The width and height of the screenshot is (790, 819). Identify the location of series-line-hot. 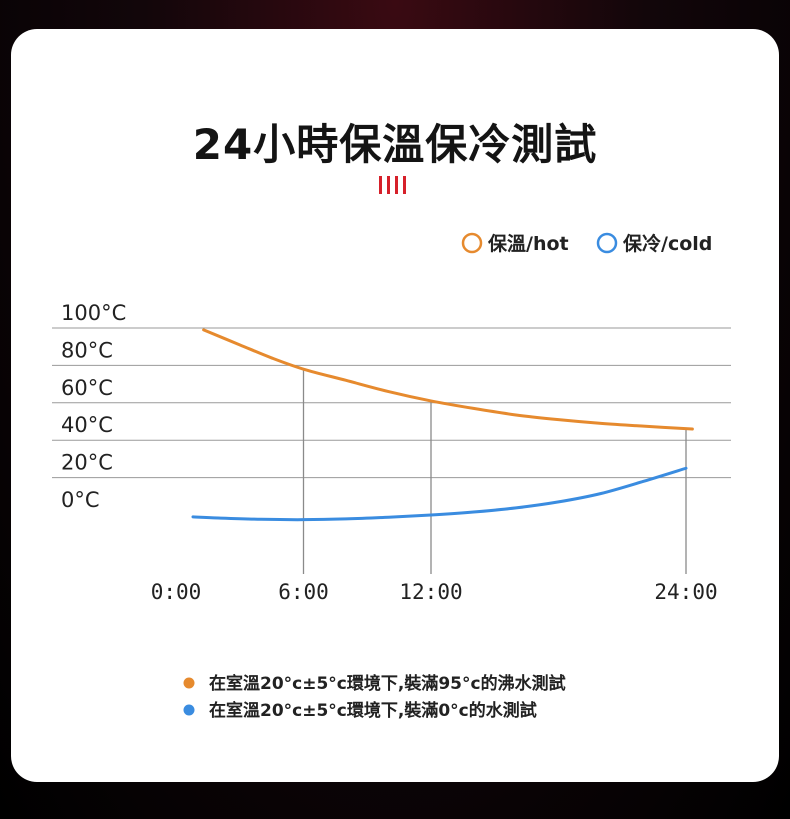
(448, 379).